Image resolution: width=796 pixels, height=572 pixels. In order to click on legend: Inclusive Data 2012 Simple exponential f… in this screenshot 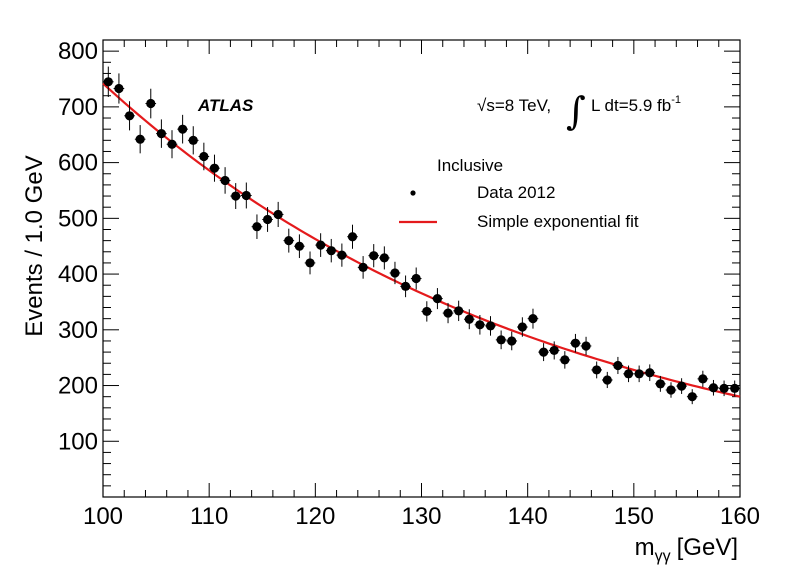, I will do `click(519, 193)`.